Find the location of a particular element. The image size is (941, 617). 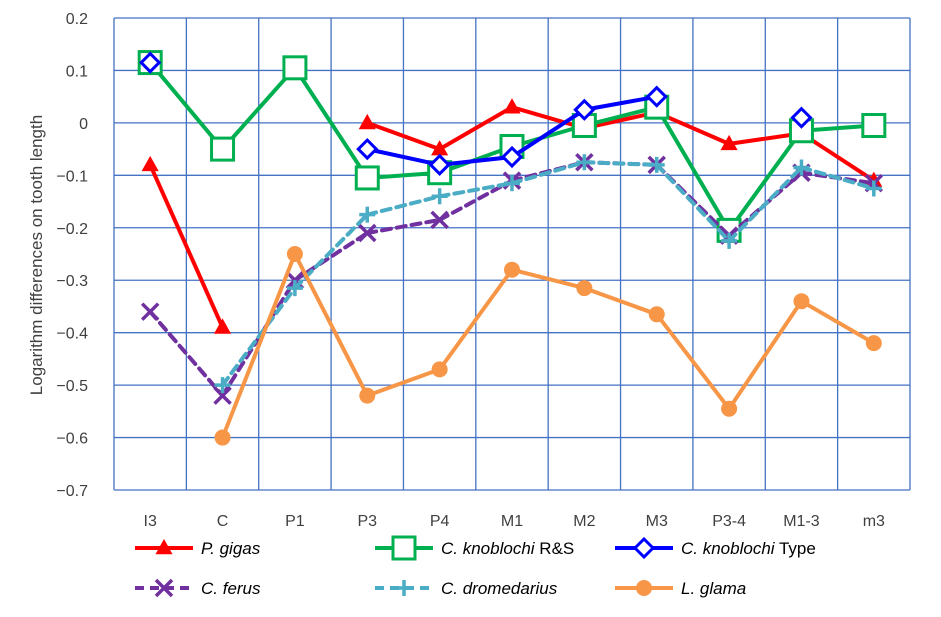

legend-label: L. glama is located at coordinates (713, 588).